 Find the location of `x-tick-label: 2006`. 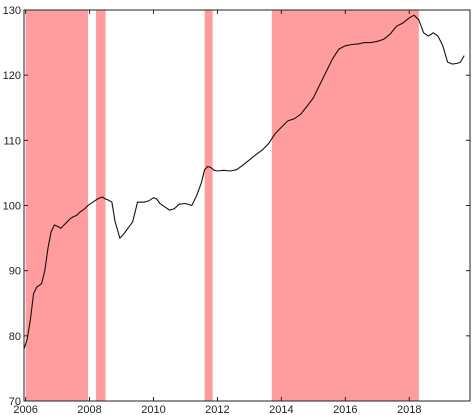

x-tick-label: 2006 is located at coordinates (25, 409).